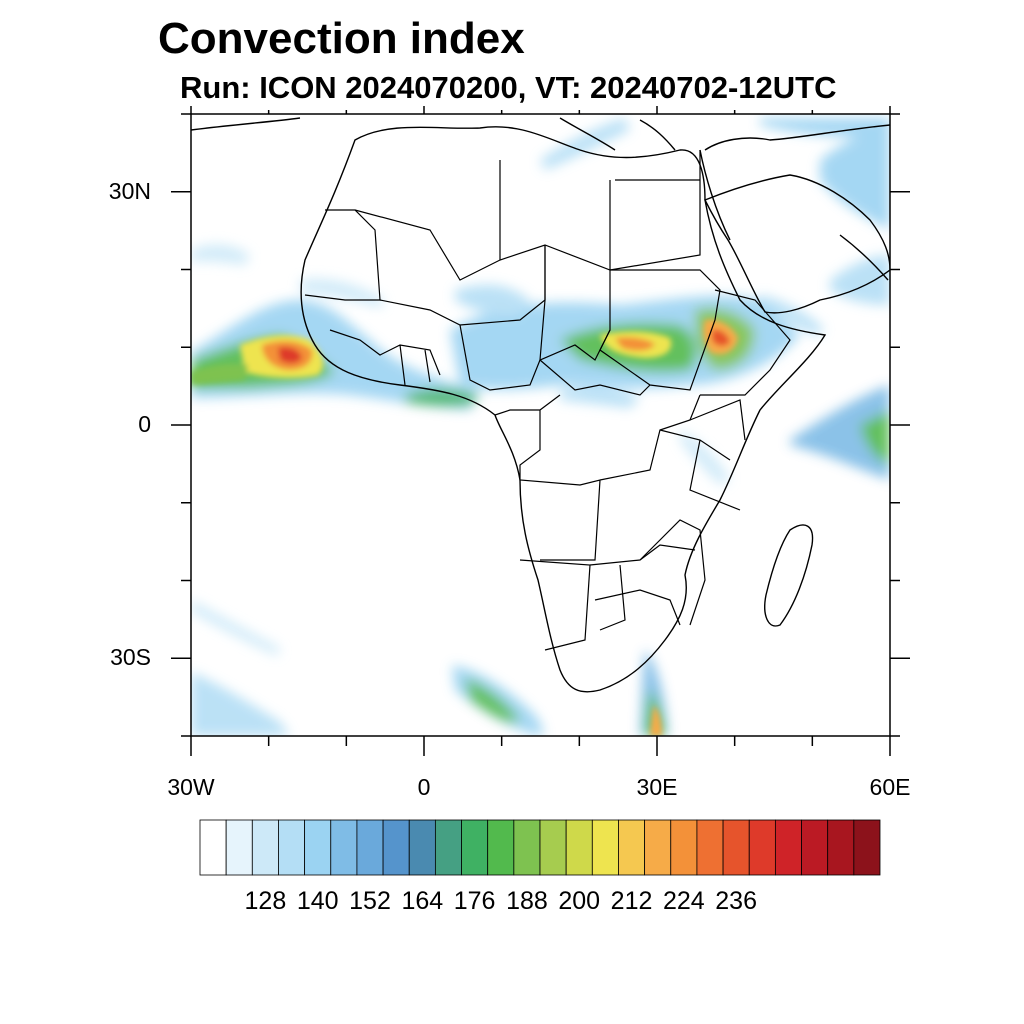  I want to click on colorbar-label: 164, so click(422, 901).